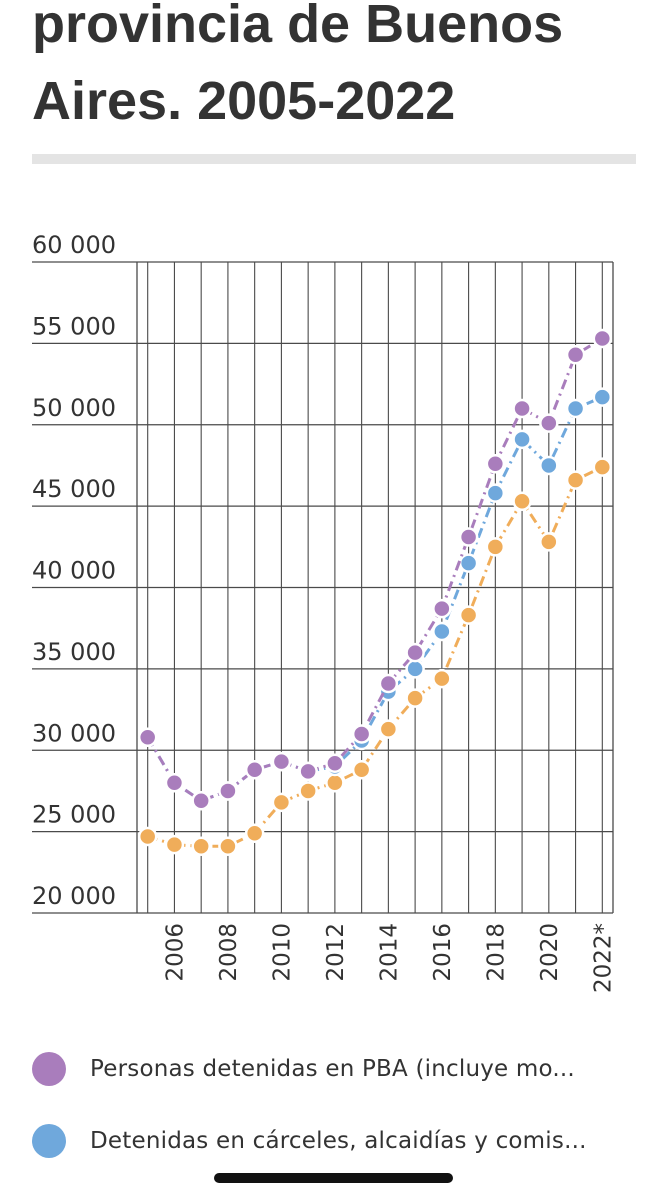  I want to click on x-tick-label: 2018, so click(496, 952).